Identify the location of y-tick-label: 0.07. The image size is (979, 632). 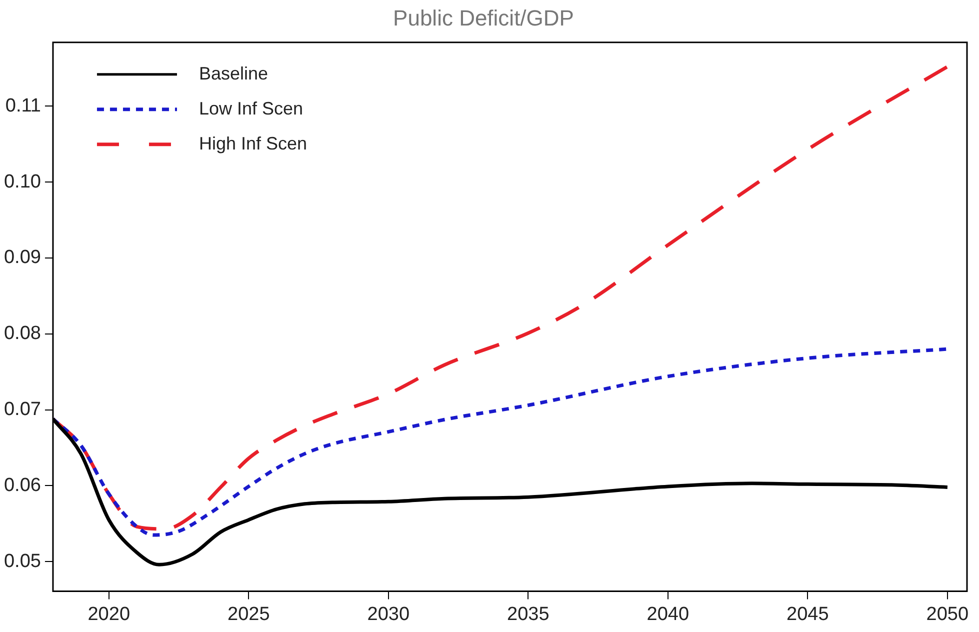
(22, 409).